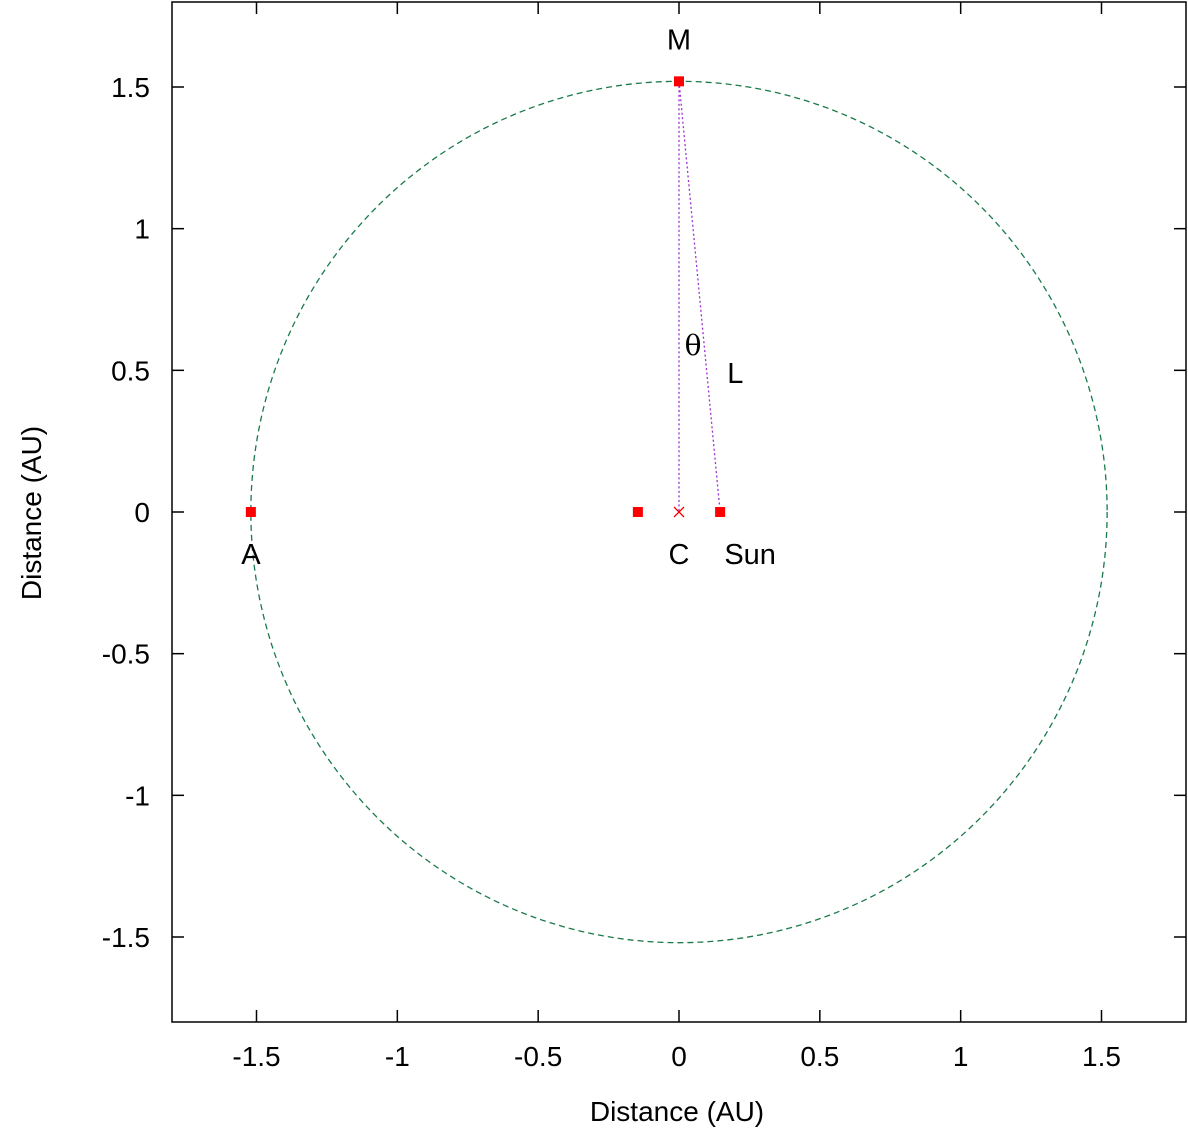 This screenshot has height=1140, width=1188. I want to click on y-tick-label: 1, so click(142, 229).